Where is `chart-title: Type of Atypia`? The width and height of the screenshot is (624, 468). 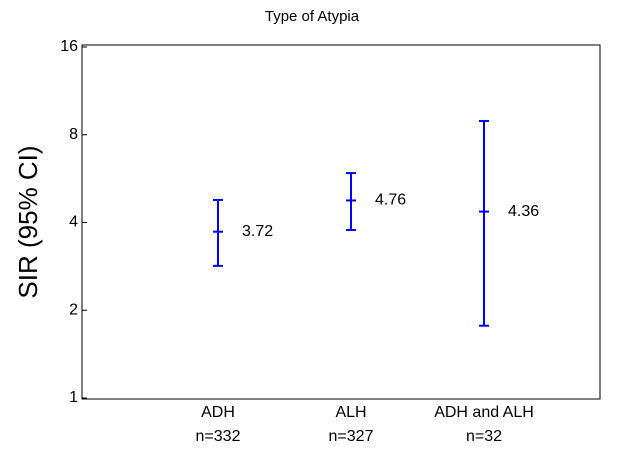
chart-title: Type of Atypia is located at coordinates (312, 16).